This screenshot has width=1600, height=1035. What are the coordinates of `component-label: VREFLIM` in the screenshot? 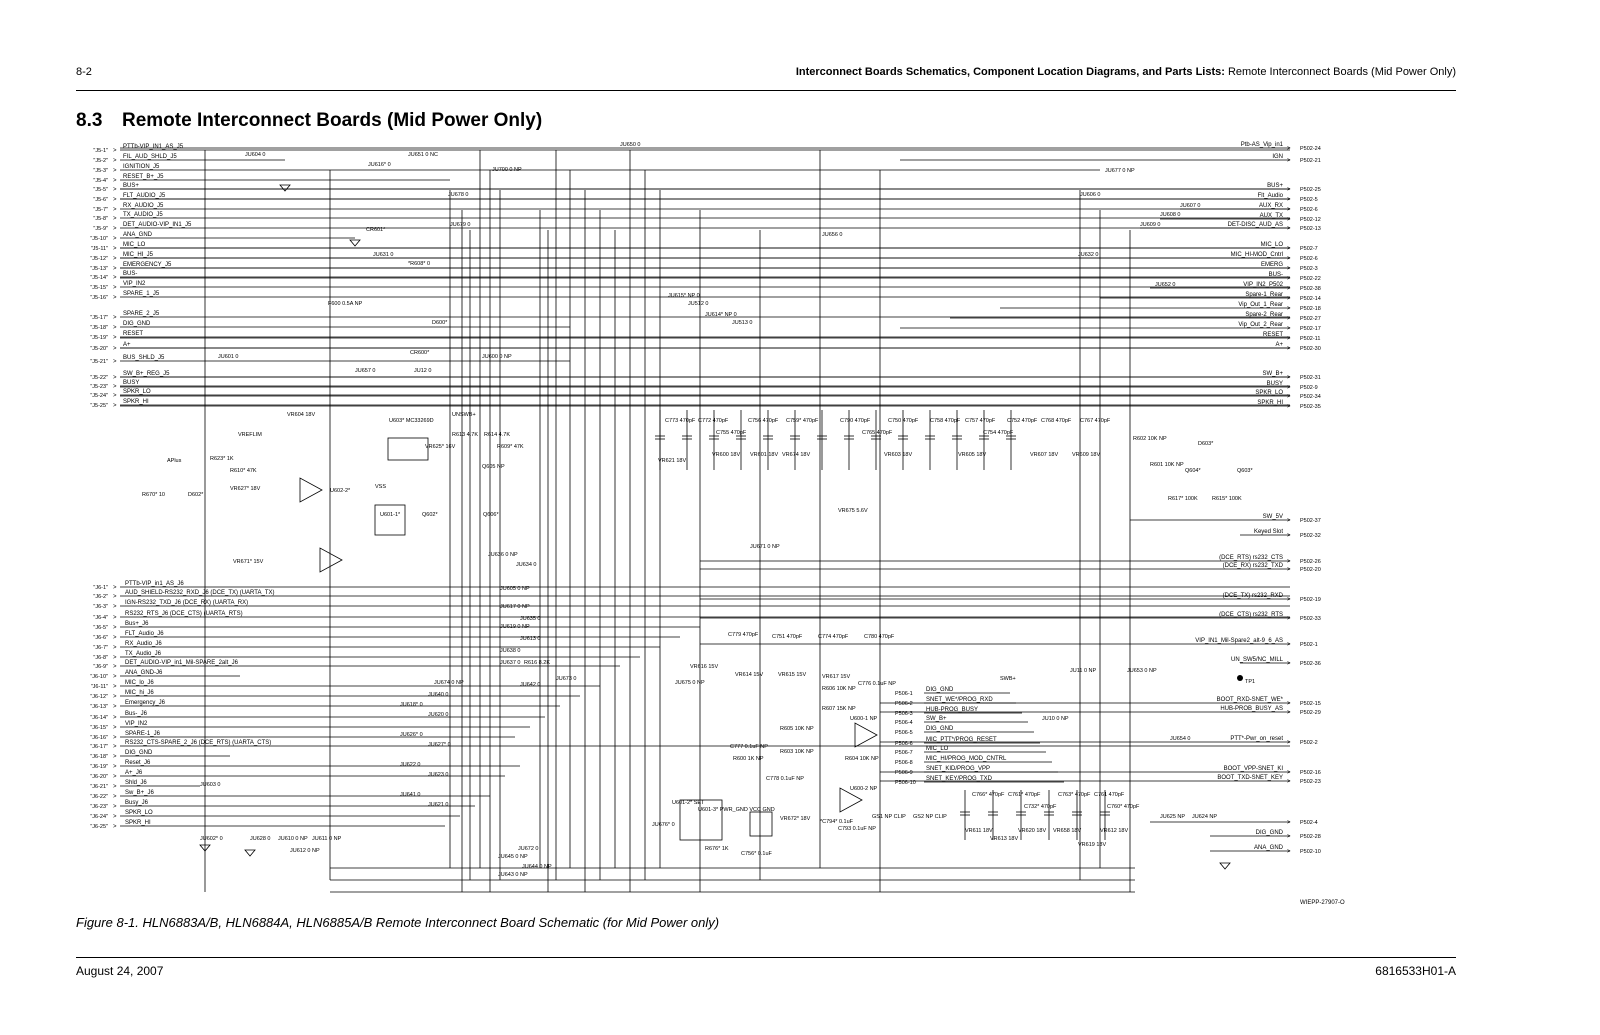 It's located at (250, 435).